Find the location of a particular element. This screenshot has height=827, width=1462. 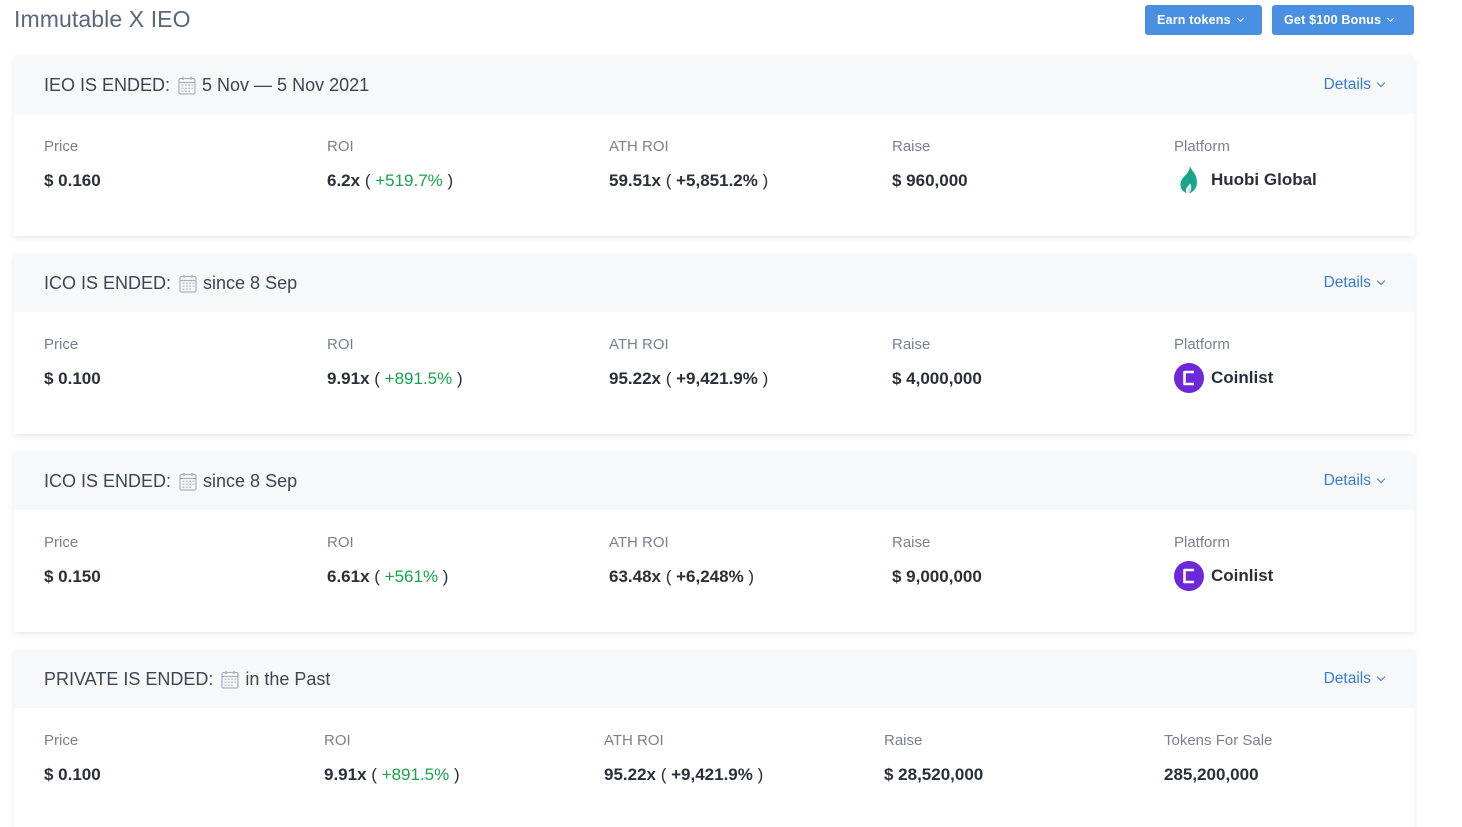

round-title: IEO IS ENDED: 5 Nov — 5 Nov 2021 is located at coordinates (206, 85).